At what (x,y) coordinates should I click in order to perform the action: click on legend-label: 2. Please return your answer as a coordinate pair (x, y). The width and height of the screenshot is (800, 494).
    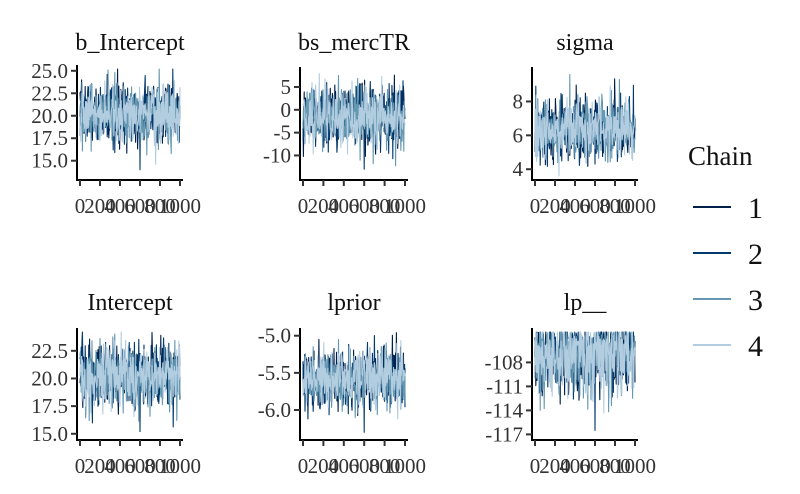
    Looking at the image, I should click on (755, 254).